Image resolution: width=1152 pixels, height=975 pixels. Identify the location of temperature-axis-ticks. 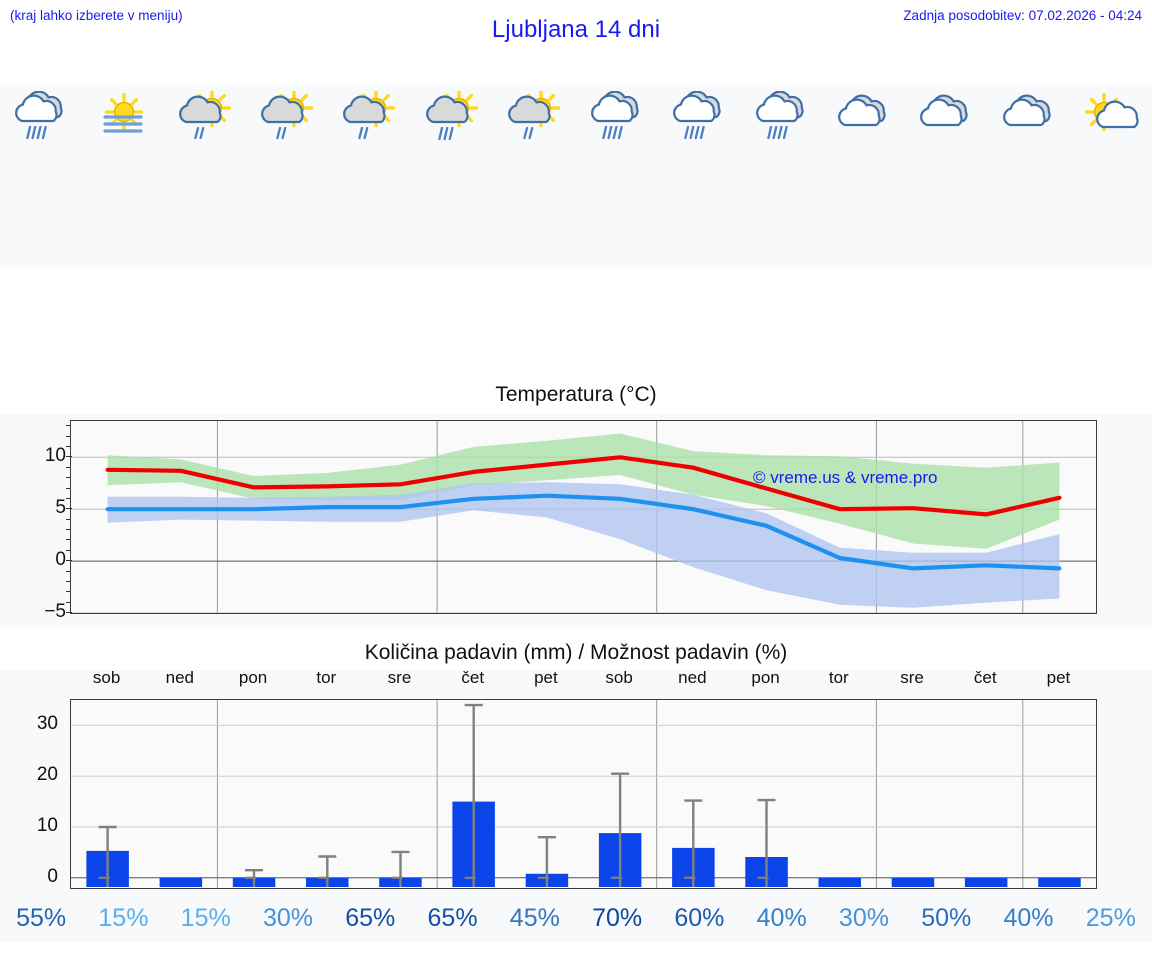
(69, 516).